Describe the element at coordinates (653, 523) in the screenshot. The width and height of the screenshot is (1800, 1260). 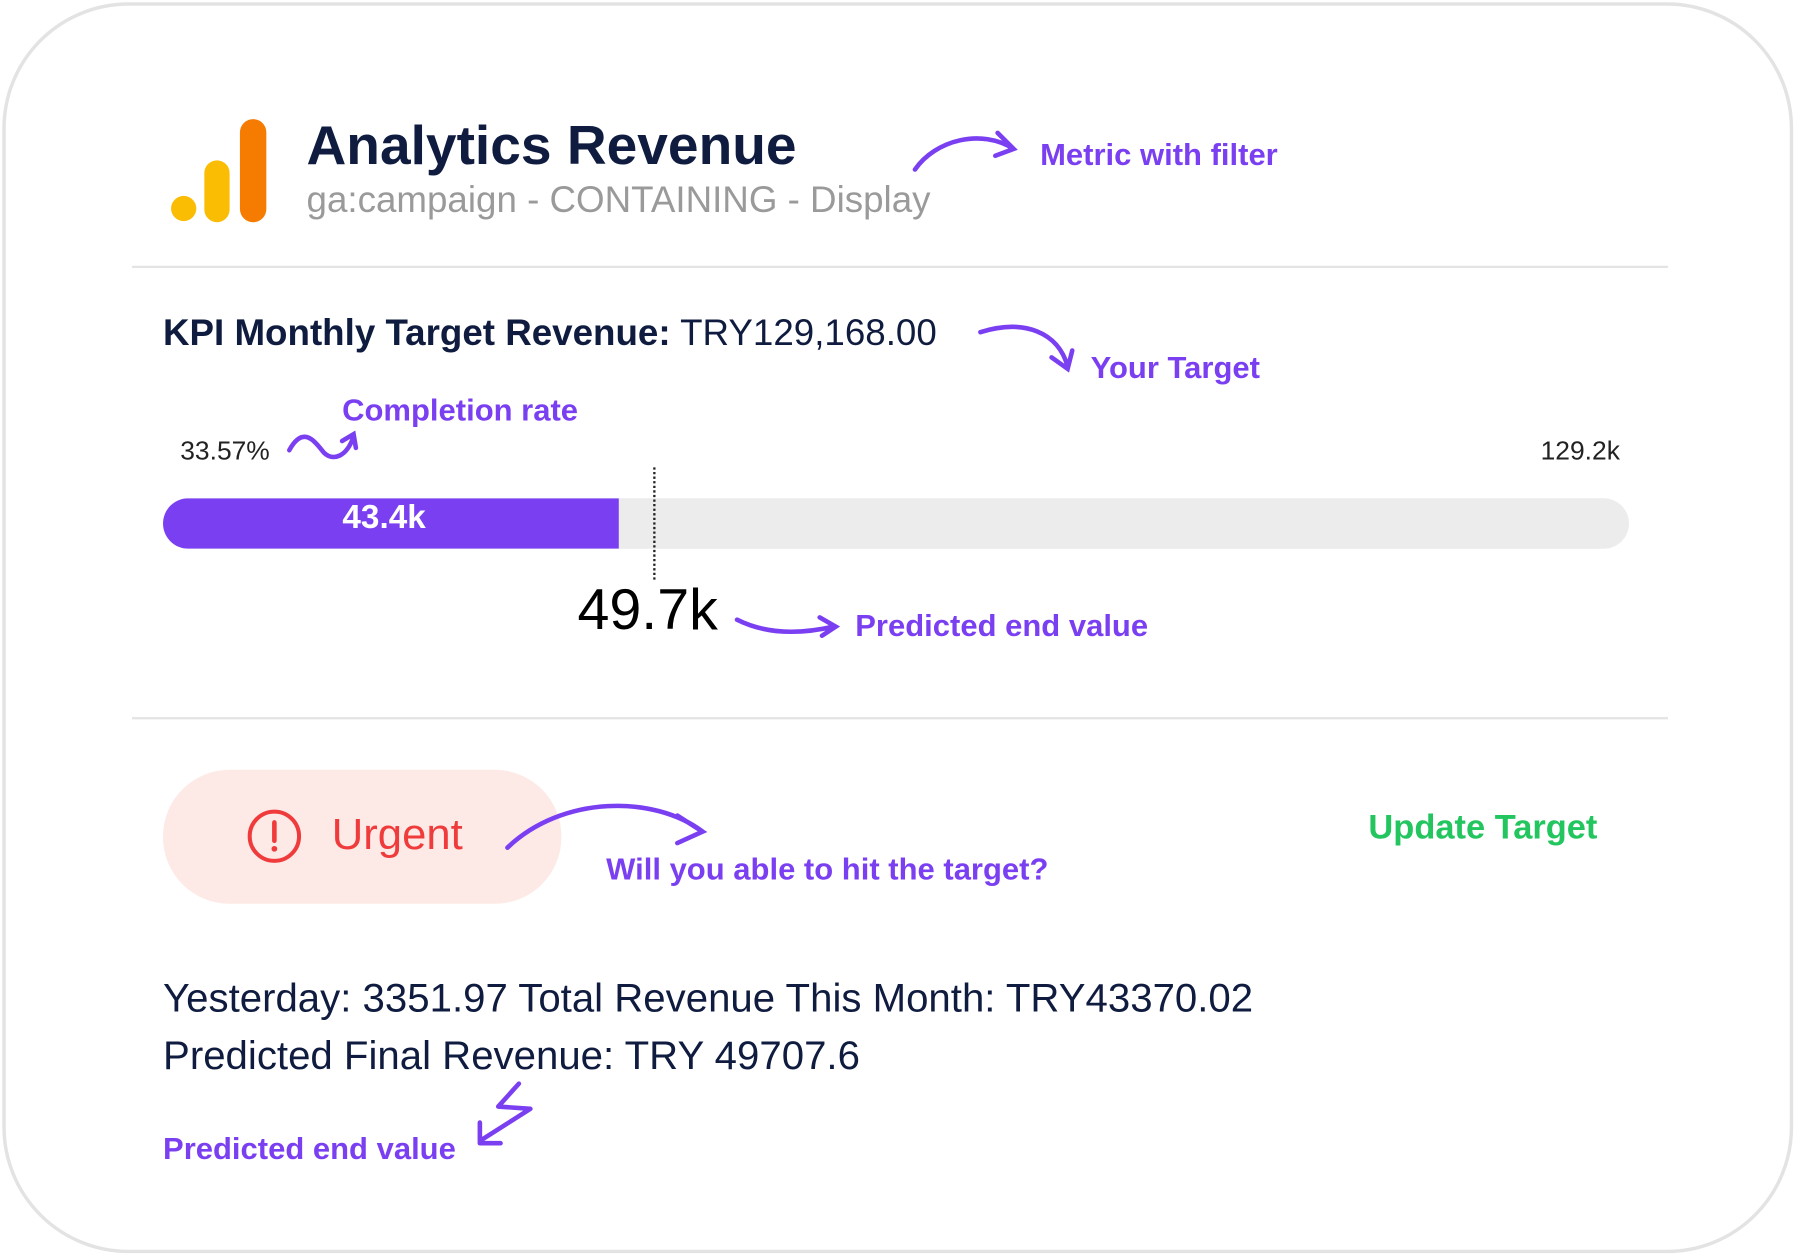
I see `predicted-marker` at that location.